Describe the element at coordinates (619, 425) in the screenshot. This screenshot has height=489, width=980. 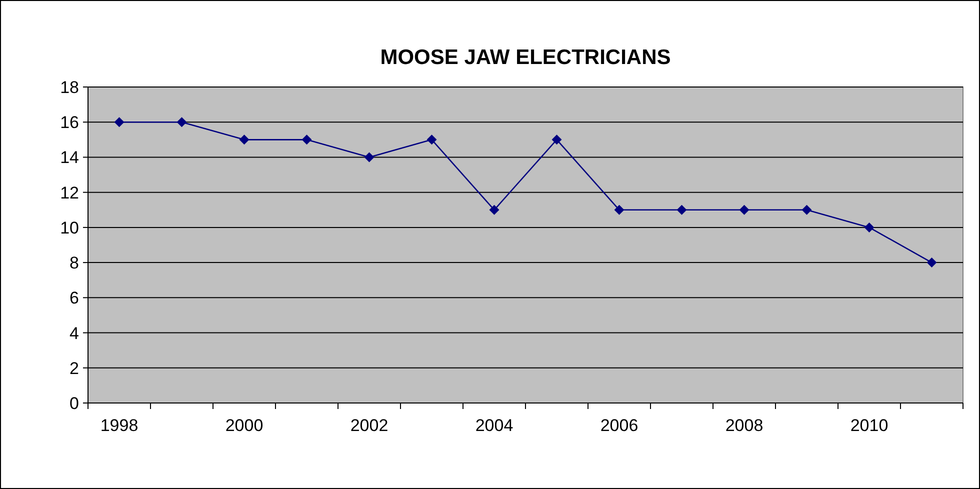
I see `x-tick-label: 2006` at that location.